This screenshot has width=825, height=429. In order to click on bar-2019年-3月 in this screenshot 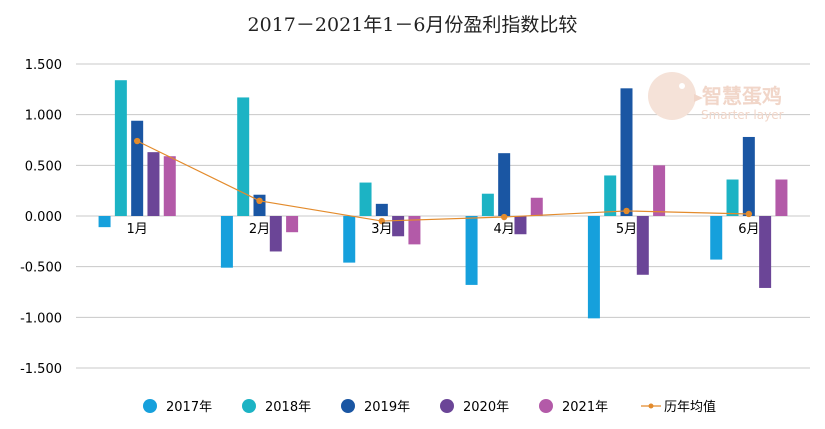, I will do `click(381, 209)`.